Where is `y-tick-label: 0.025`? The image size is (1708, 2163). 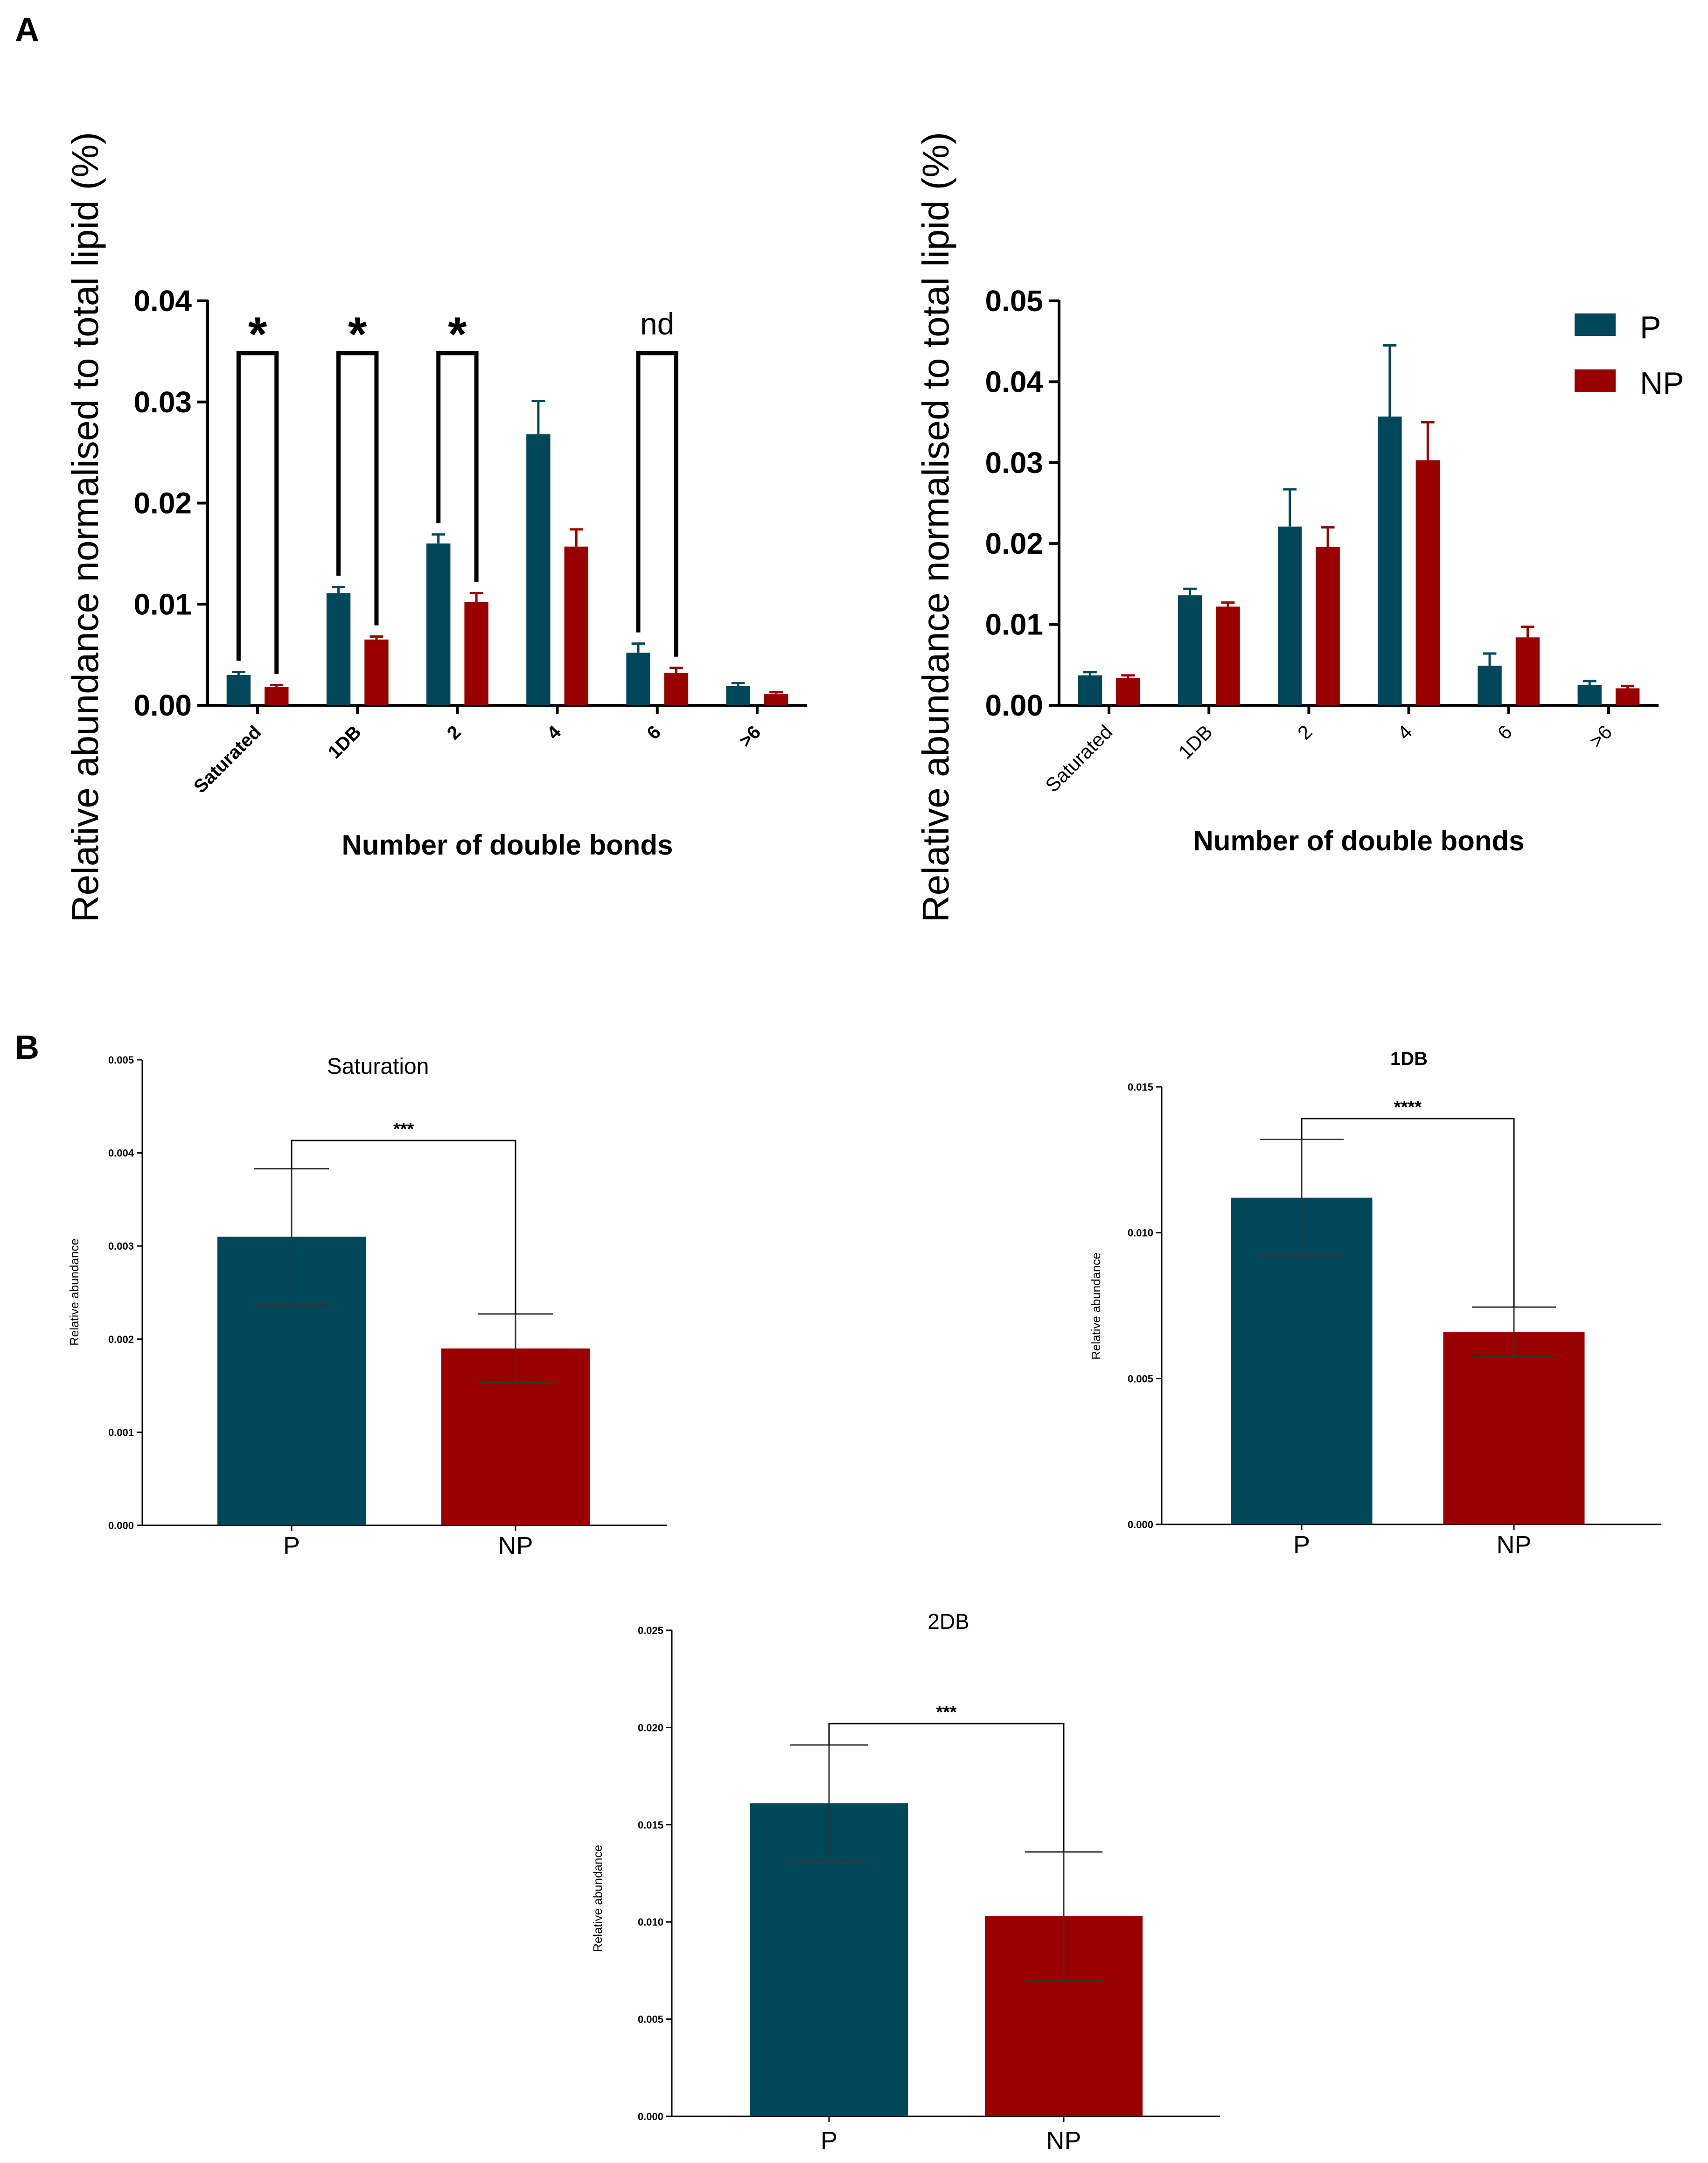 y-tick-label: 0.025 is located at coordinates (651, 1631).